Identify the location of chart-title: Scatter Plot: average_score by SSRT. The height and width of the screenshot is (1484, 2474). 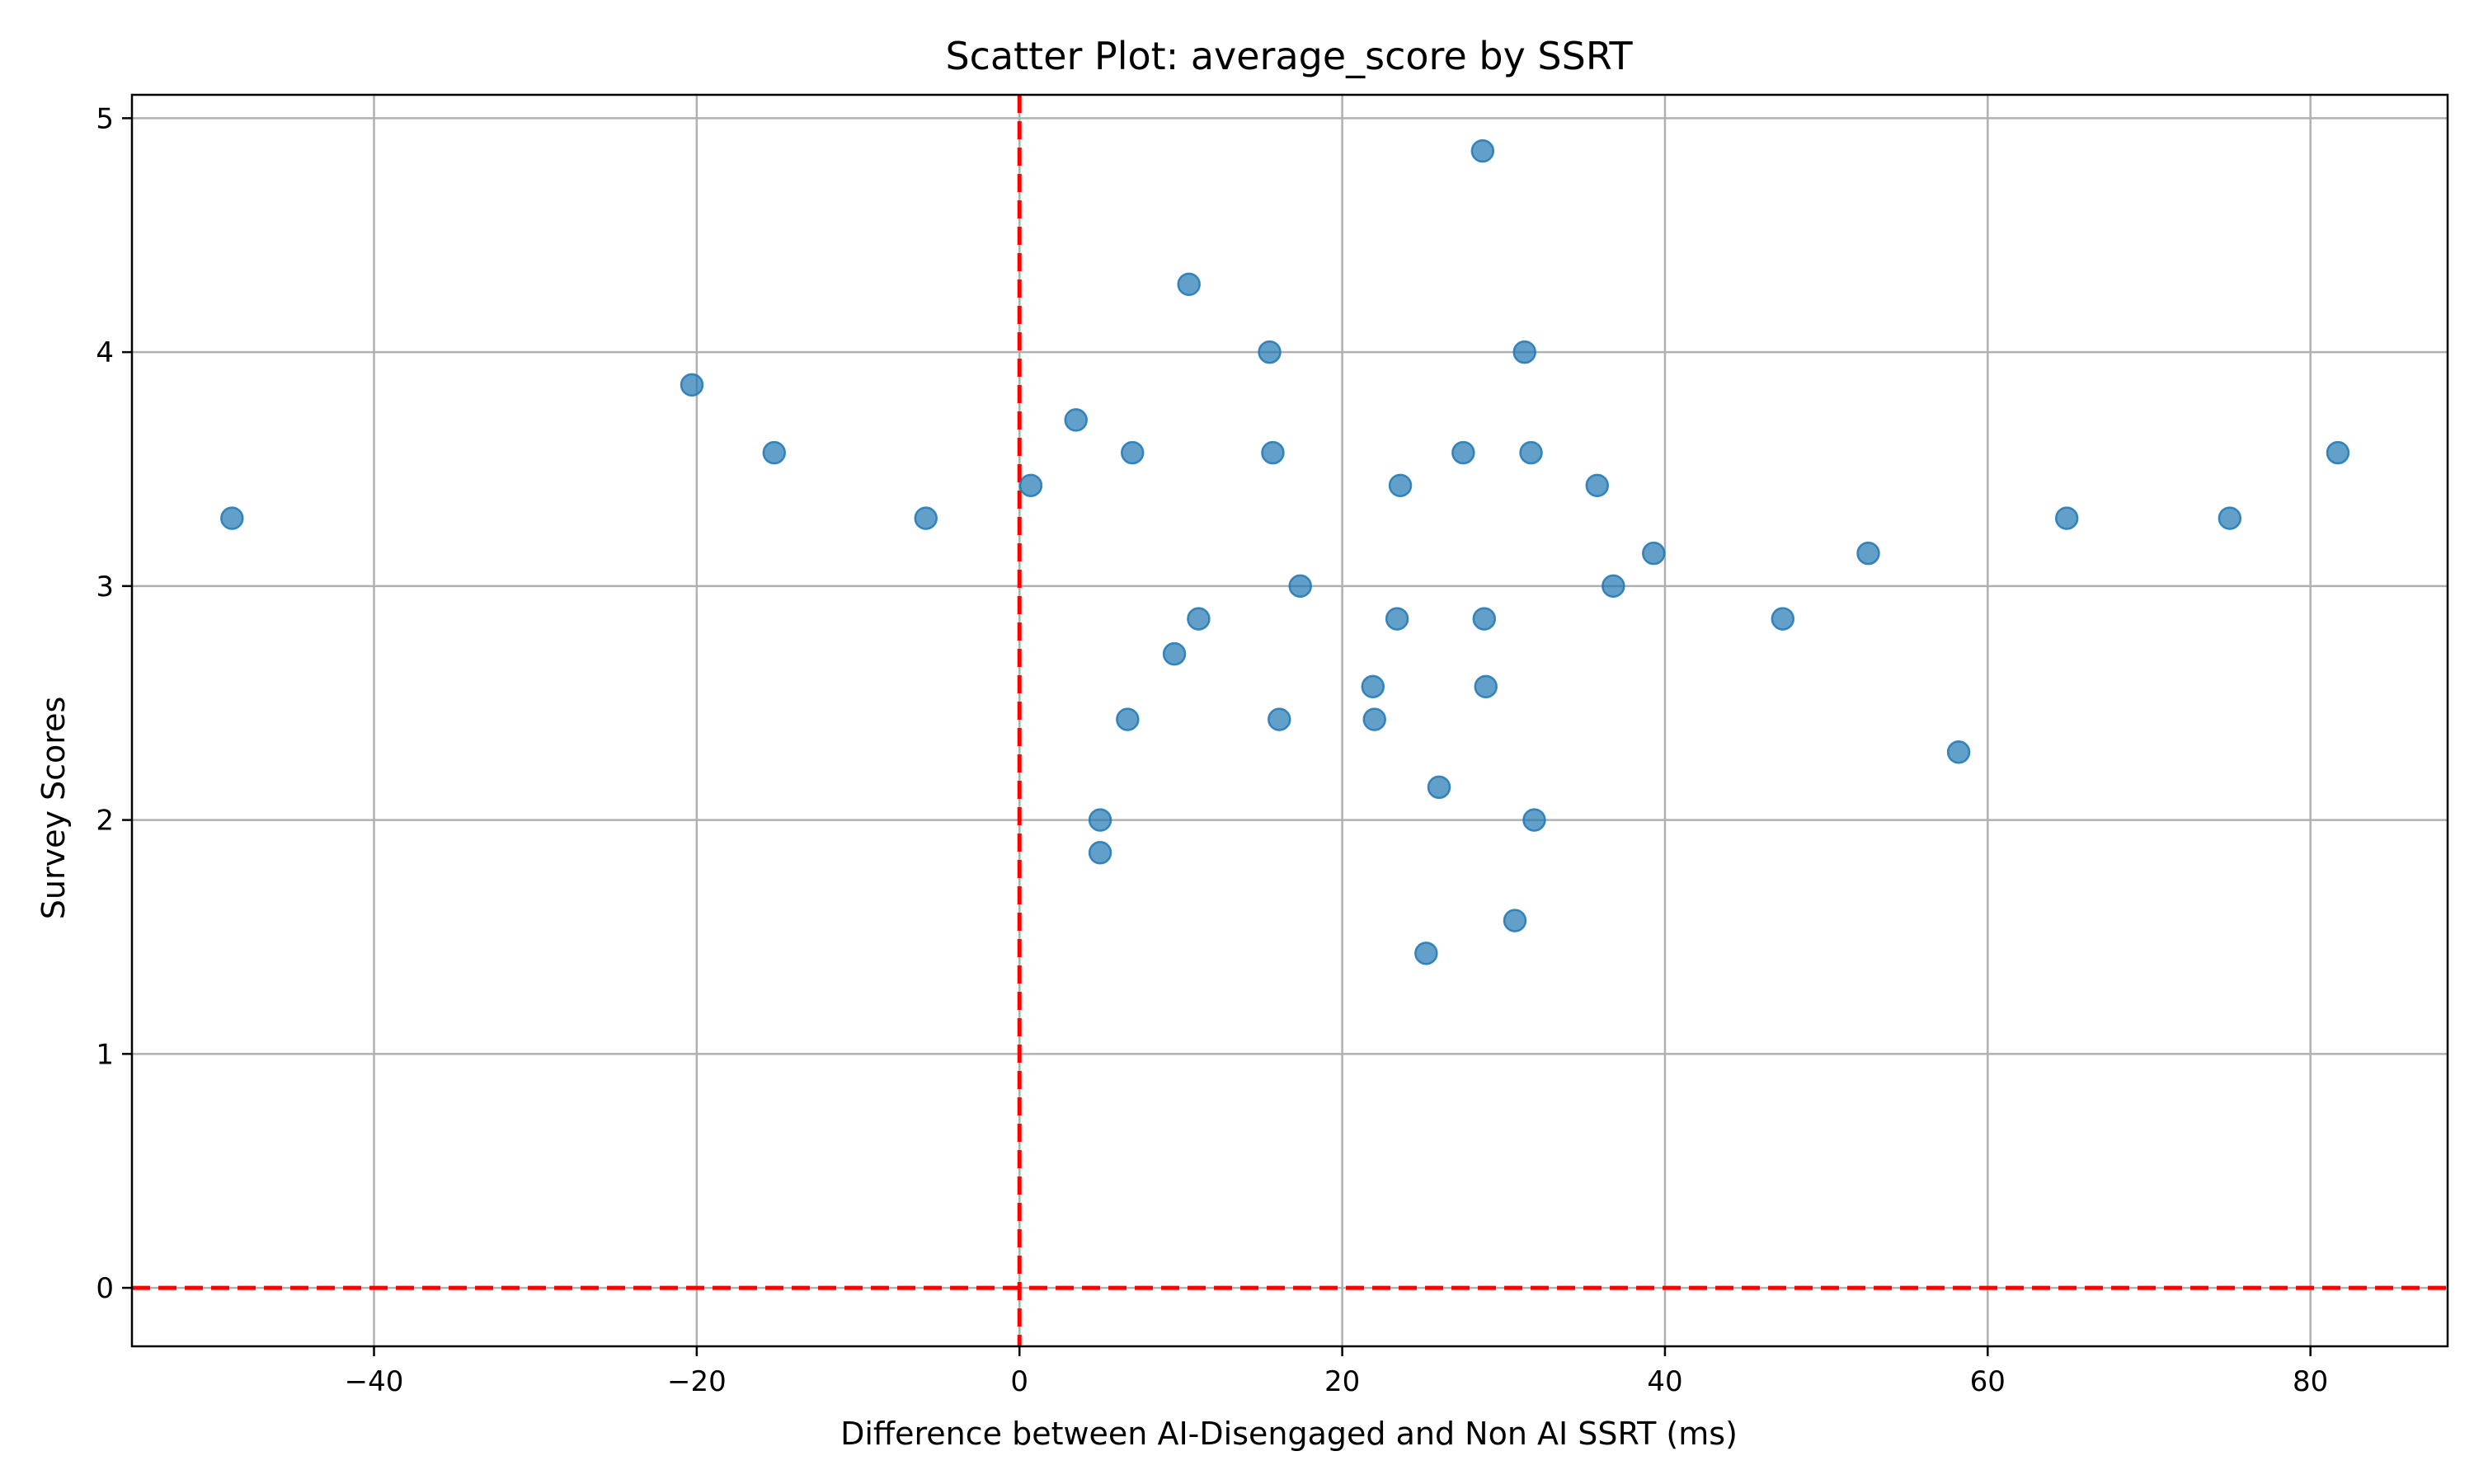
(1289, 56).